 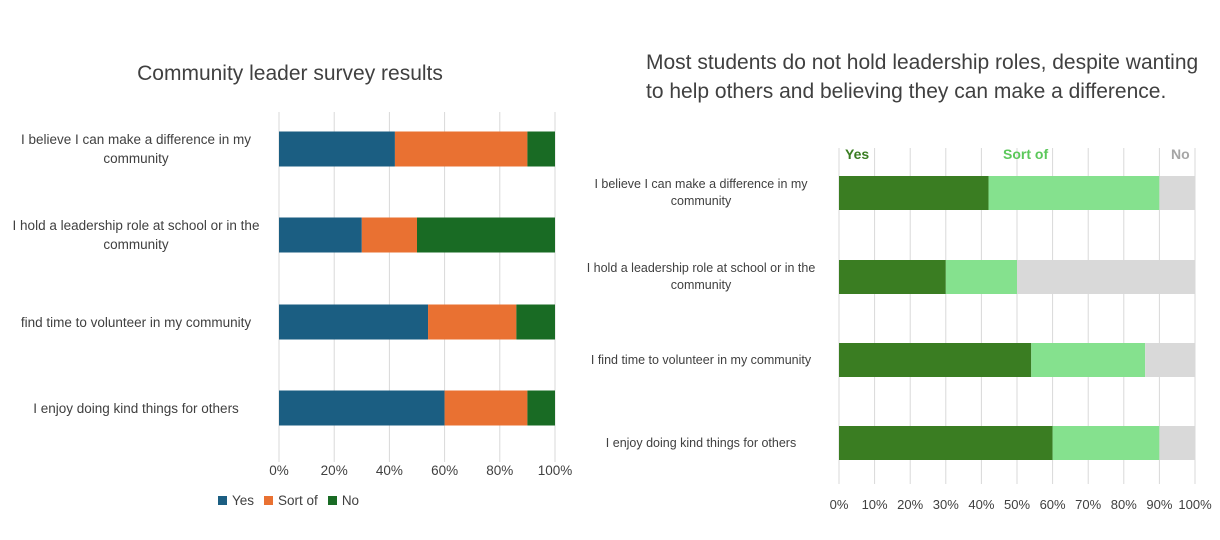 I want to click on legend-item: Yes, so click(x=236, y=500).